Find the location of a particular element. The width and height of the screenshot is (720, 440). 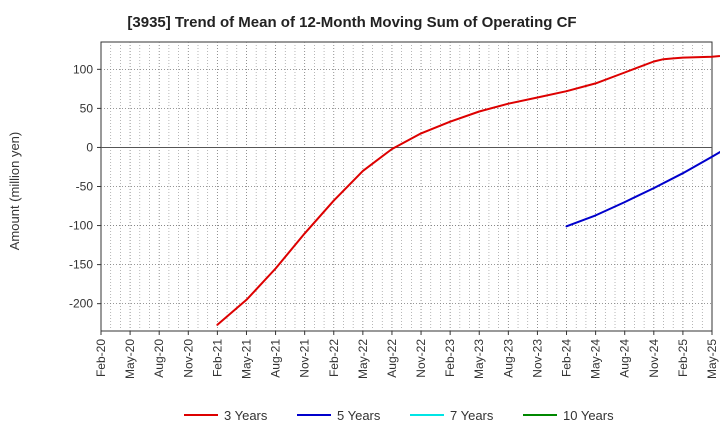

y-tick-label: -200 is located at coordinates (81, 304).